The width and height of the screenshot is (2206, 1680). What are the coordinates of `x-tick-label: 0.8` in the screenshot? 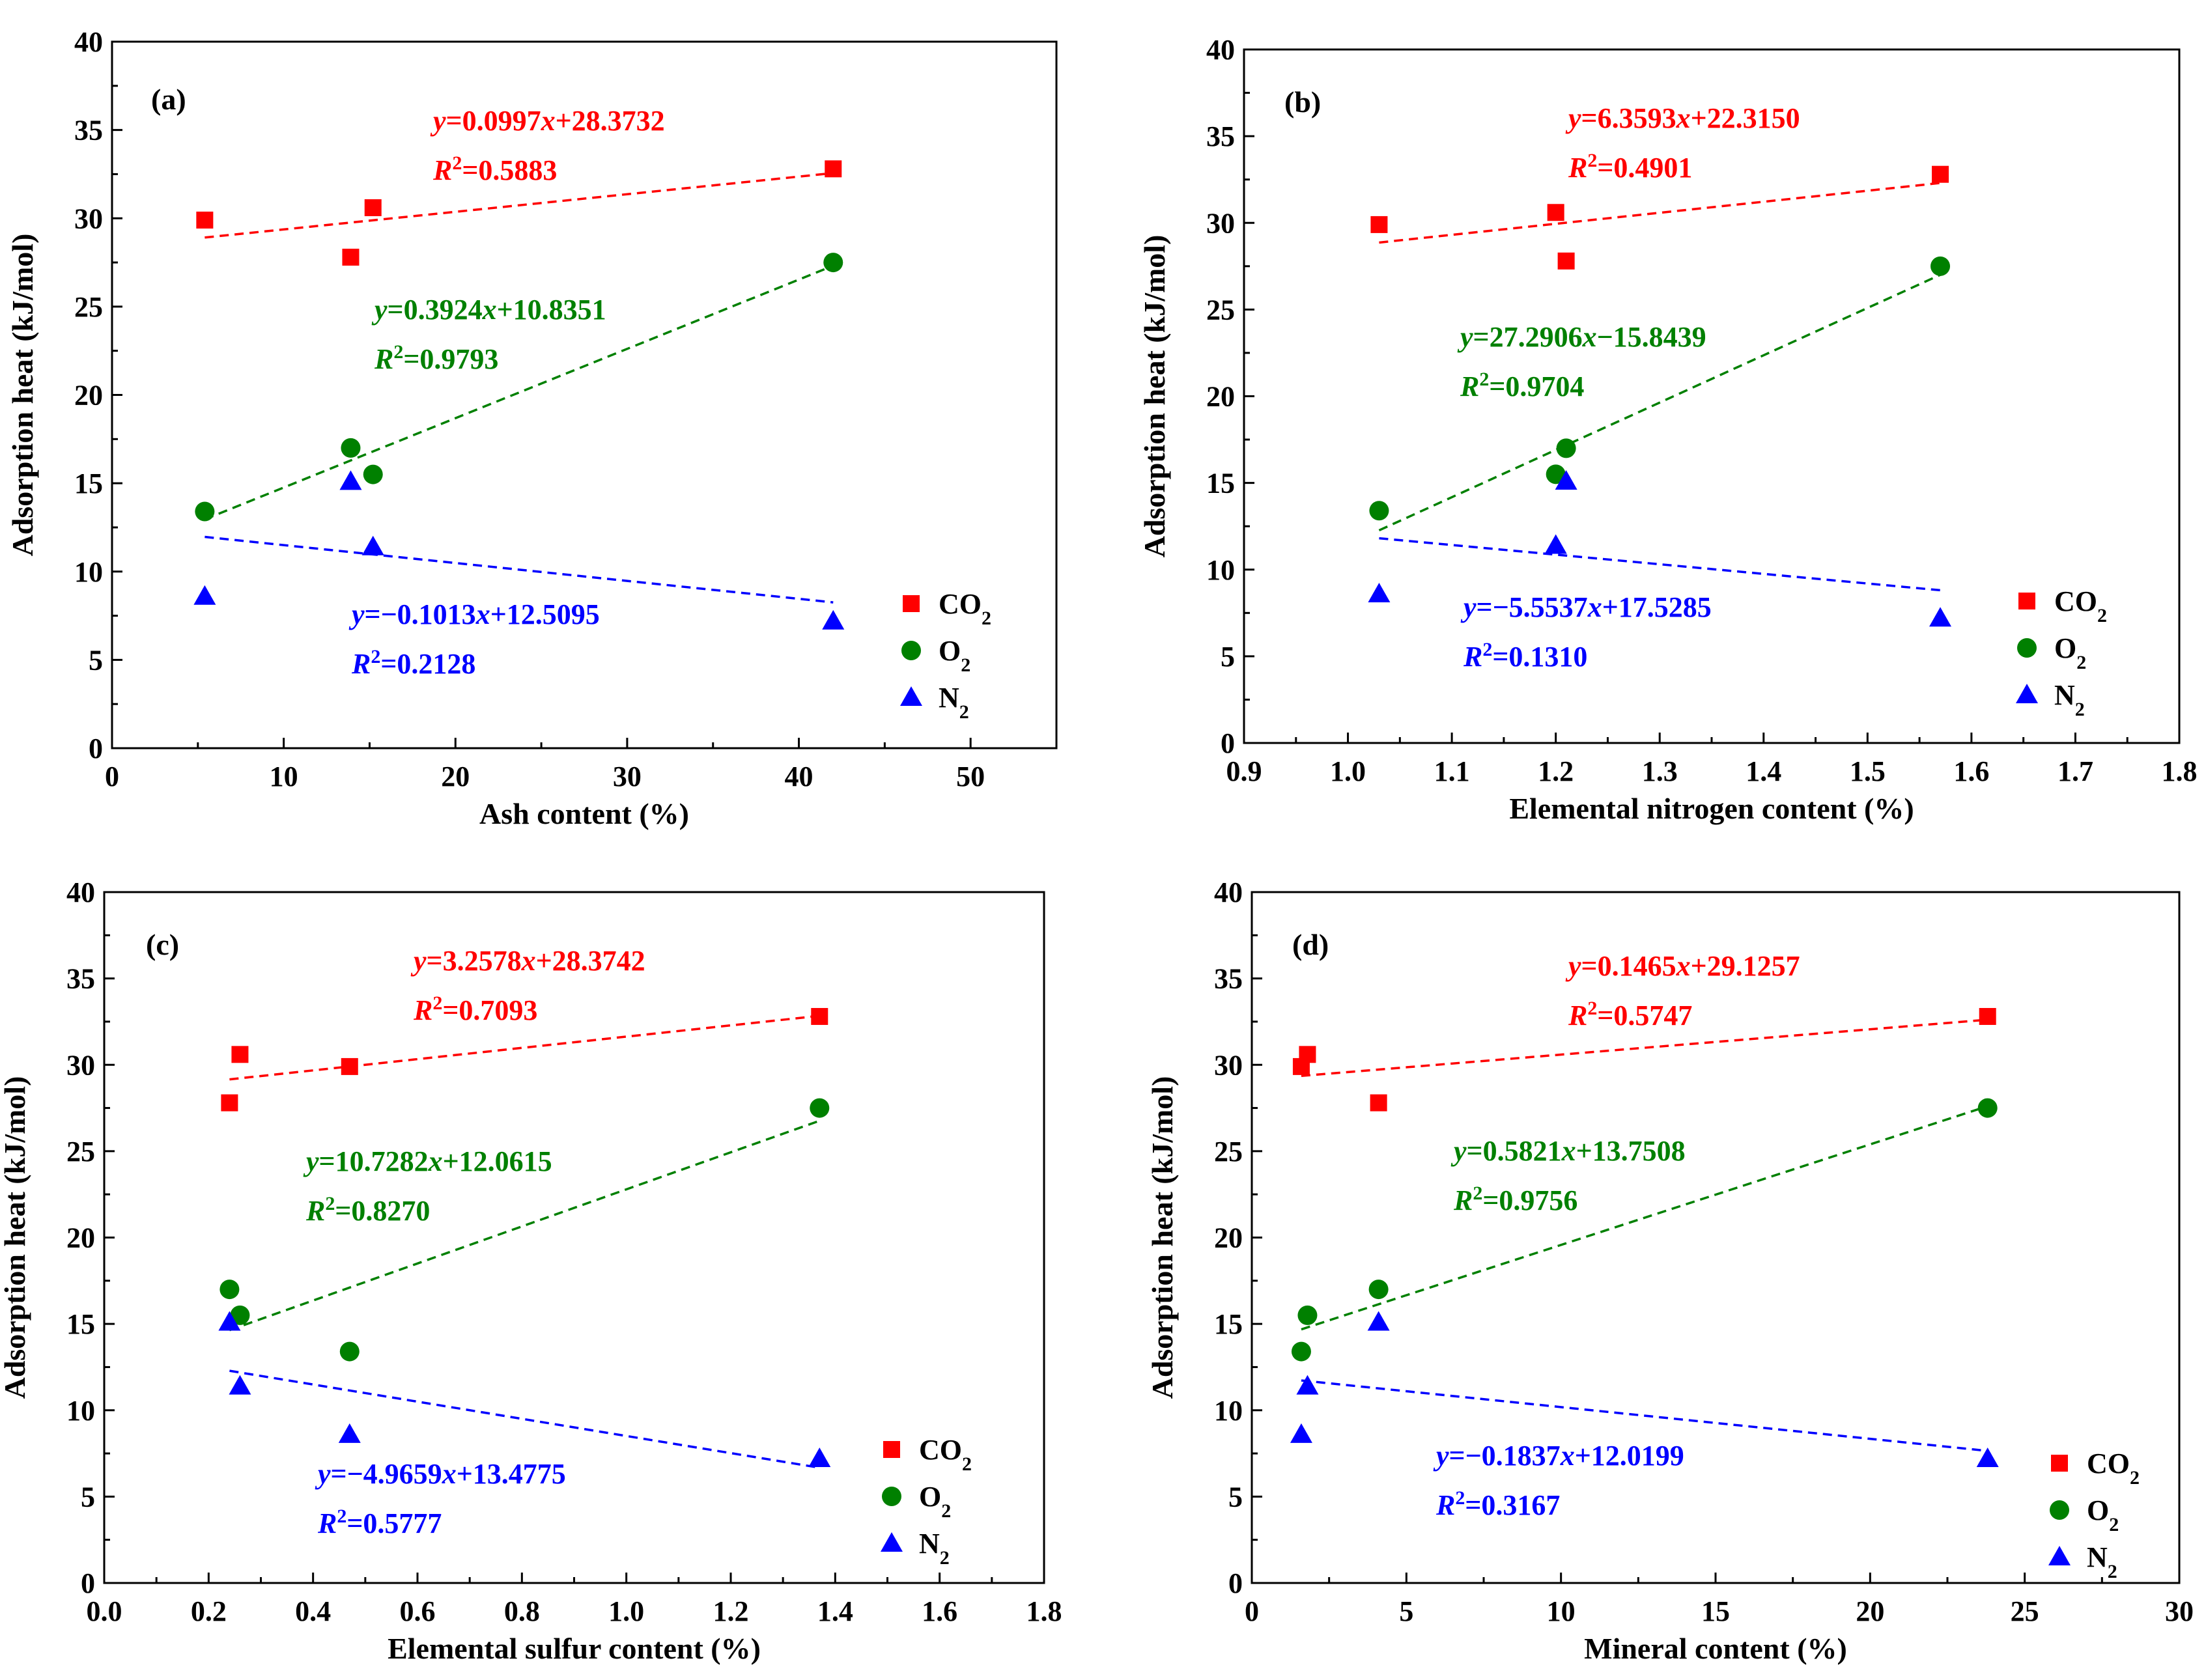 It's located at (522, 1611).